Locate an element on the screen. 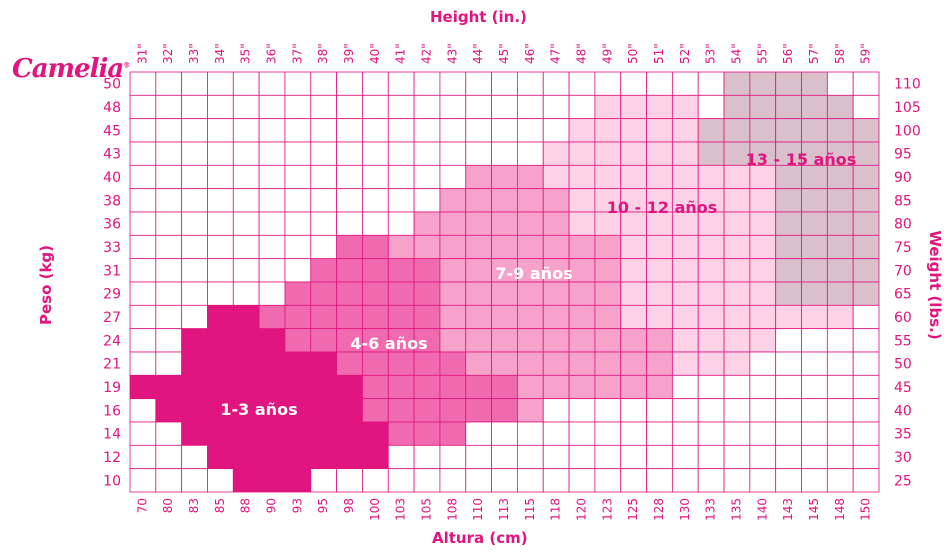 This screenshot has width=950, height=555. y-tick-kg: 29 is located at coordinates (112, 295).